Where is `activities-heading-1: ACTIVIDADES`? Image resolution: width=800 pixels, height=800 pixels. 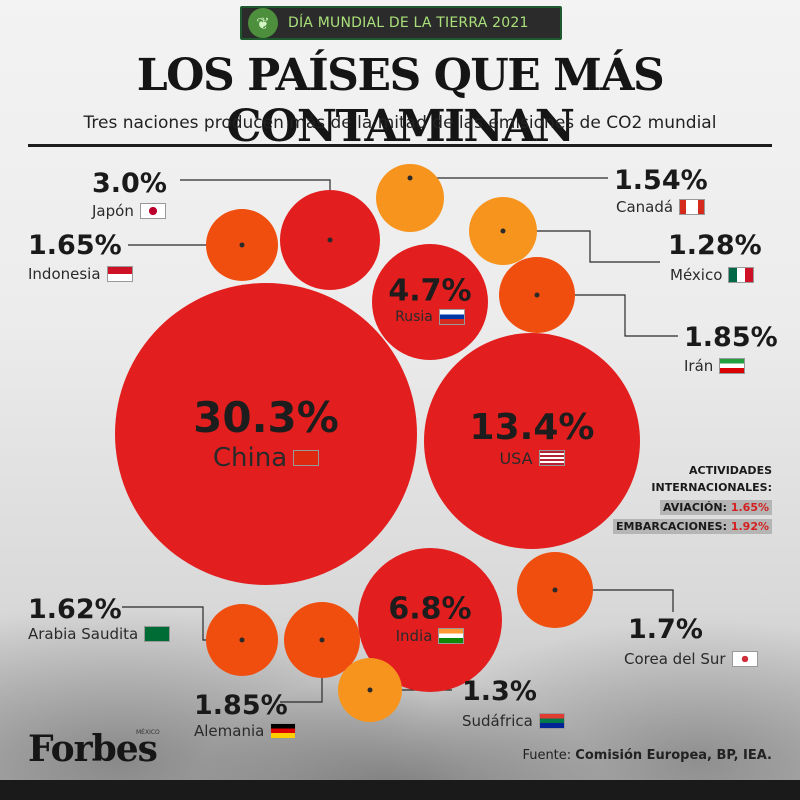 activities-heading-1: ACTIVIDADES is located at coordinates (730, 470).